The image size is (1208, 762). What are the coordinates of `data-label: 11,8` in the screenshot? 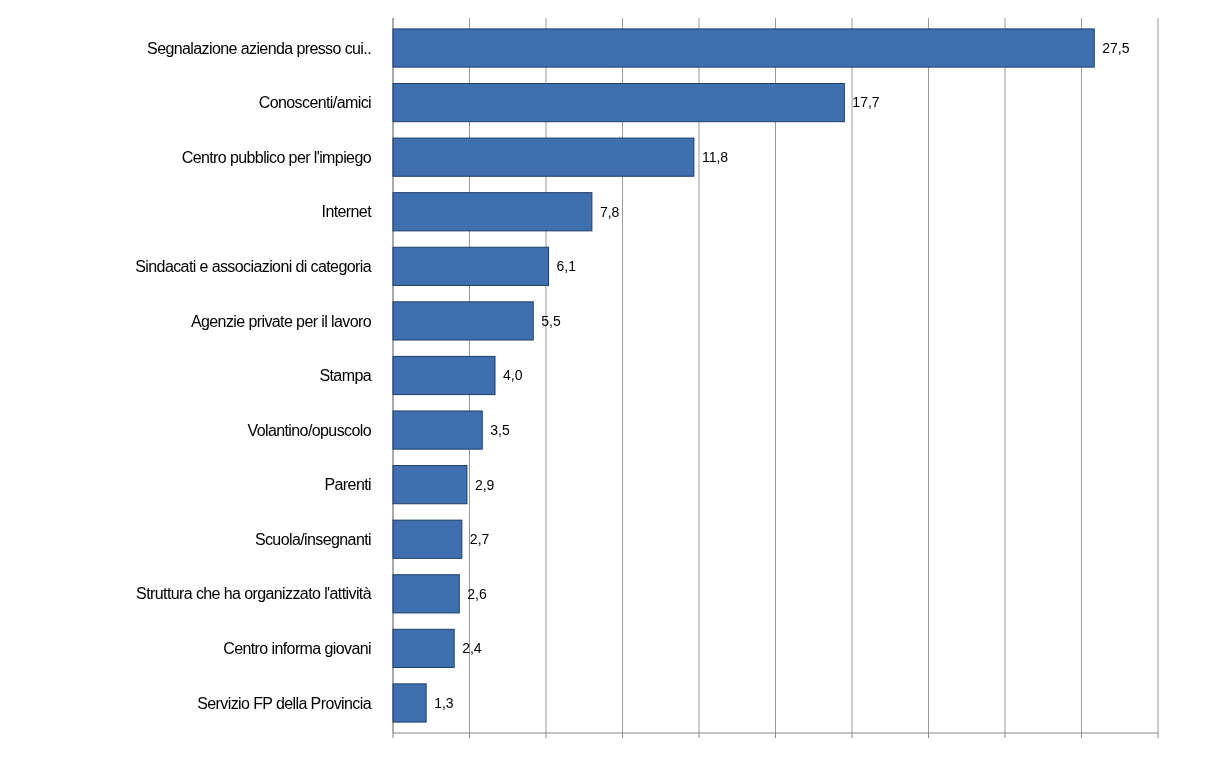 It's located at (715, 157).